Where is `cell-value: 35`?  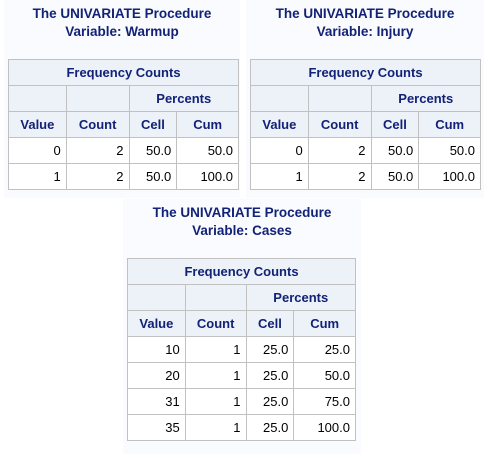
cell-value: 35 is located at coordinates (156, 427).